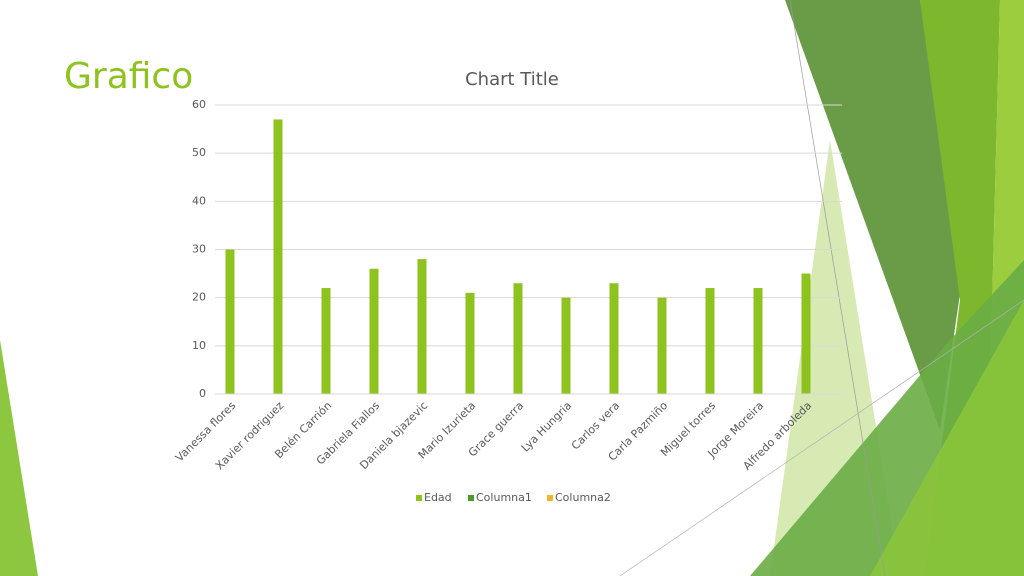 The image size is (1024, 576). I want to click on decor-corner, so click(947, 438).